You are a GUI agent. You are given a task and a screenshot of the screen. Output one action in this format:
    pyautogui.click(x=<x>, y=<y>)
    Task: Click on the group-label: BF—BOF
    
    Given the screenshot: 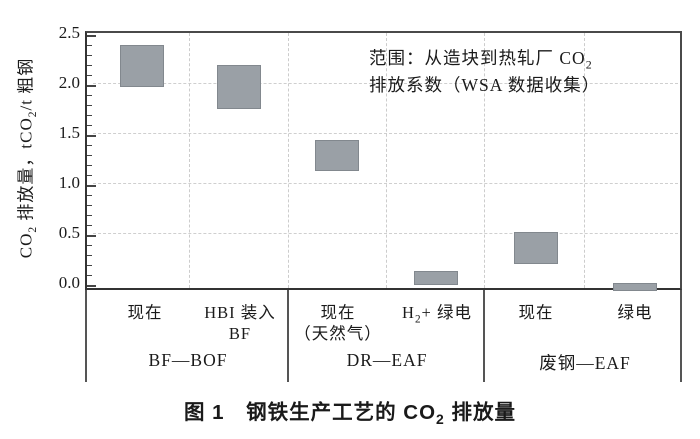 What is the action you would take?
    pyautogui.click(x=188, y=360)
    